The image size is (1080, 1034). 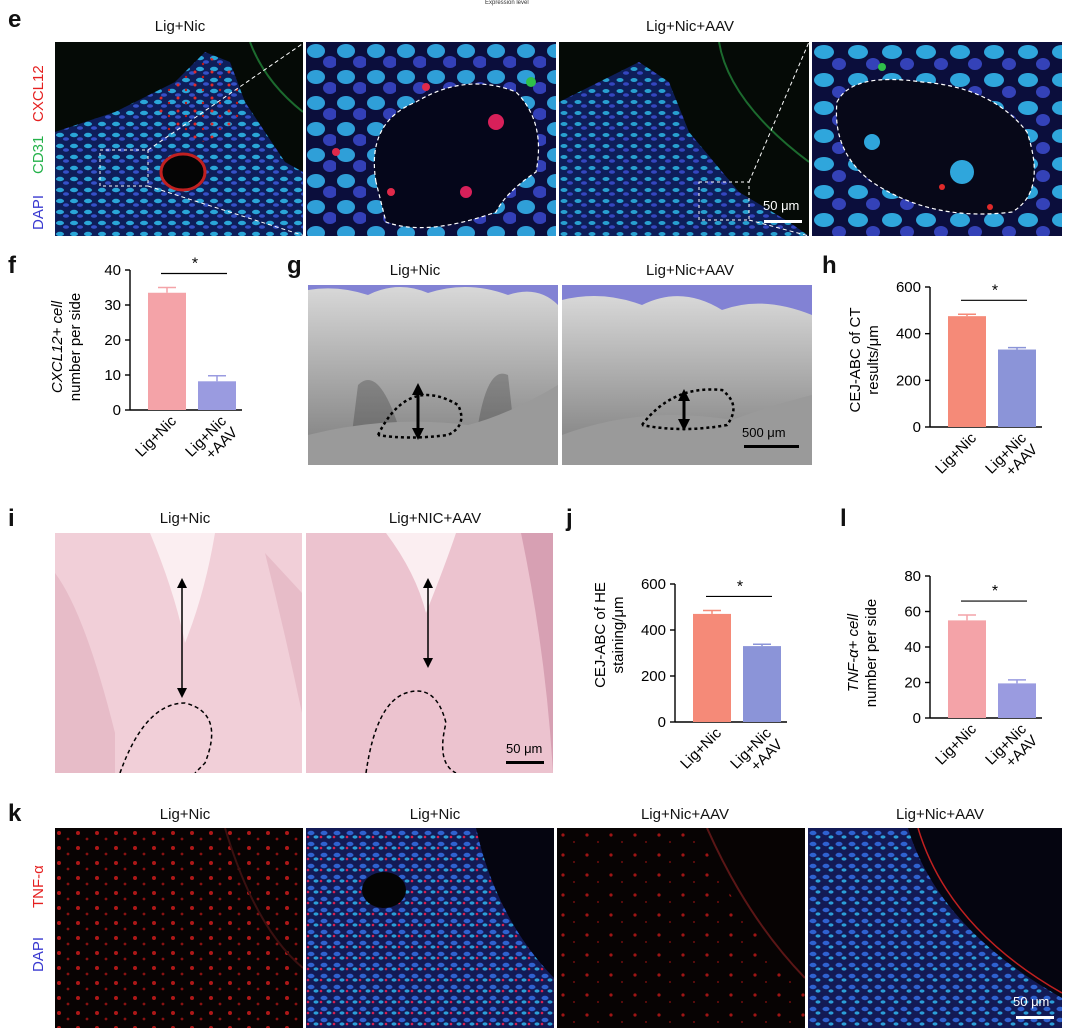 What do you see at coordinates (681, 928) in the screenshot?
I see `micrograph-k-lignic-aav-tnf` at bounding box center [681, 928].